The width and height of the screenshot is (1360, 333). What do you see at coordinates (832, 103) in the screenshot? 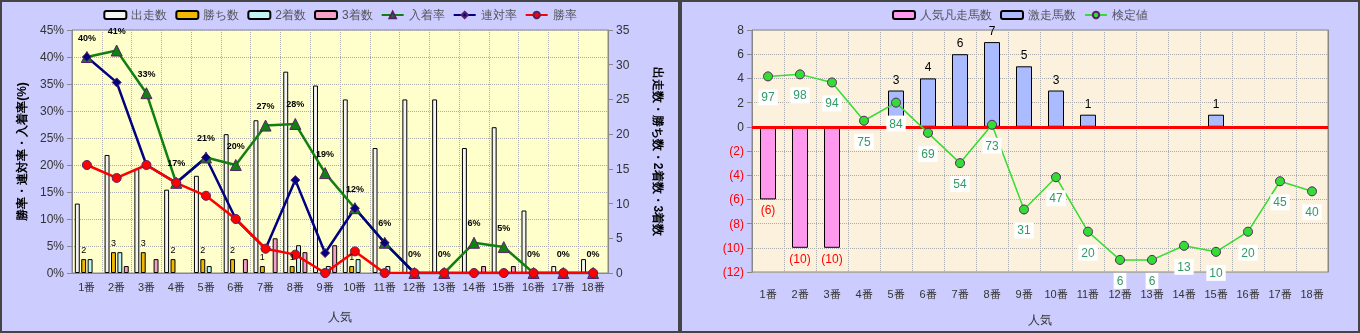
I see `data-label: 94` at bounding box center [832, 103].